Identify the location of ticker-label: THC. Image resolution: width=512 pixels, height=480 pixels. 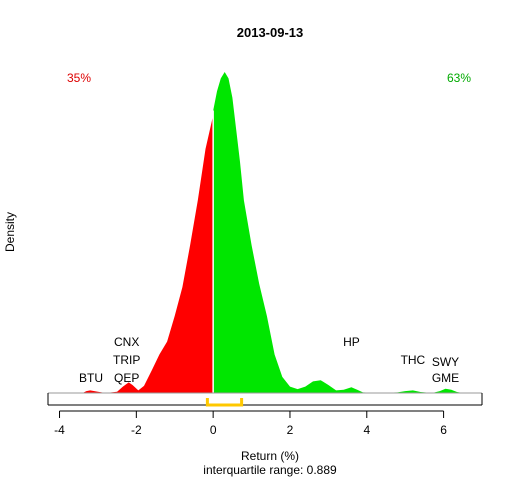
(413, 360).